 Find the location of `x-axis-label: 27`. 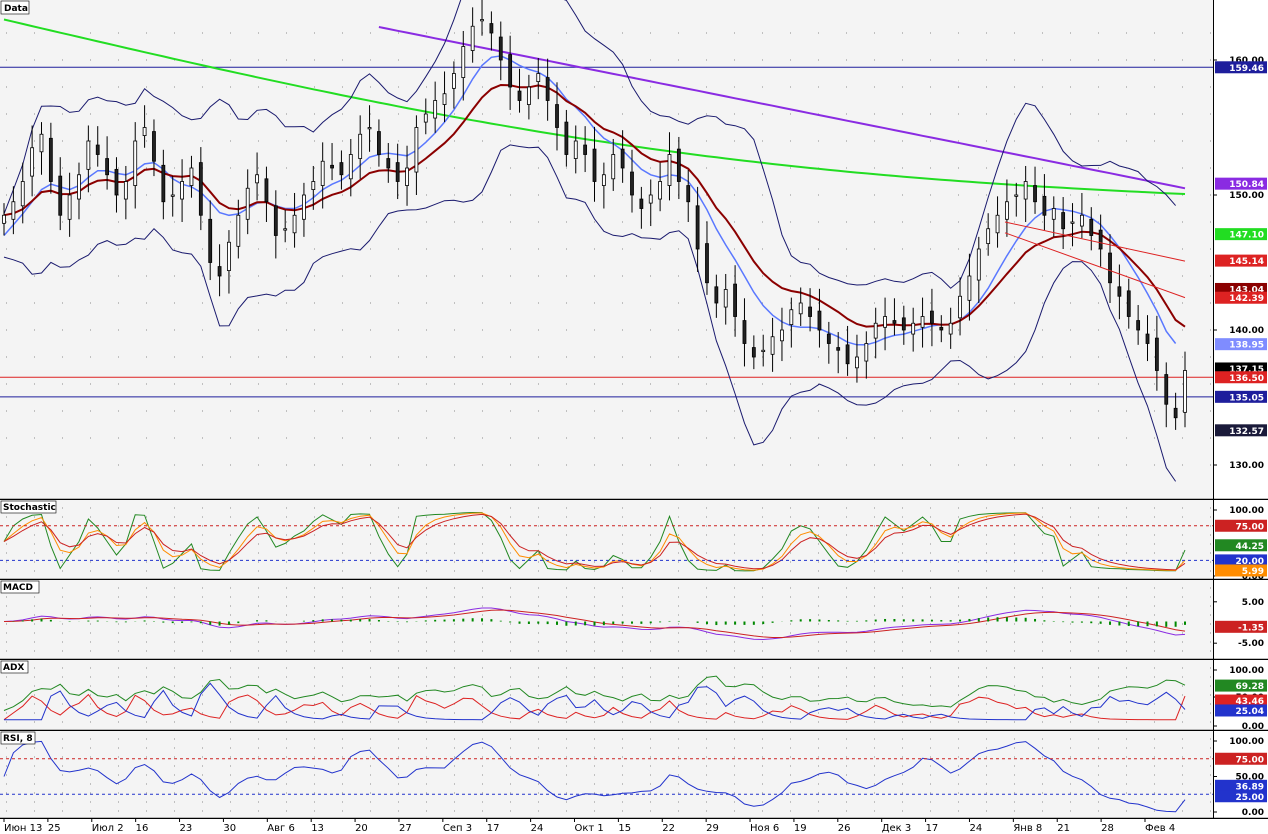

x-axis-label: 27 is located at coordinates (405, 828).